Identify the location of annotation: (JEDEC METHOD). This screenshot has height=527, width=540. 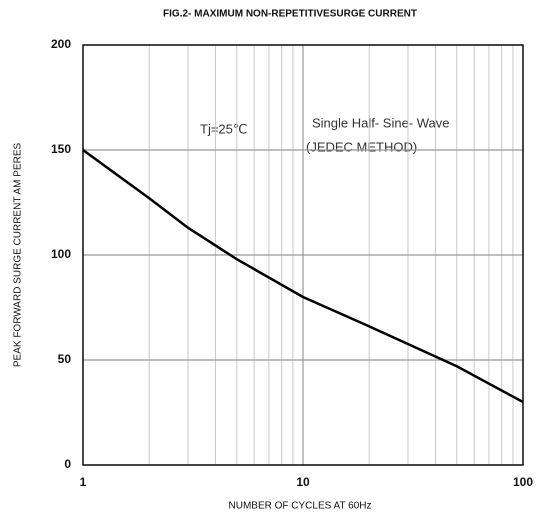
(361, 146).